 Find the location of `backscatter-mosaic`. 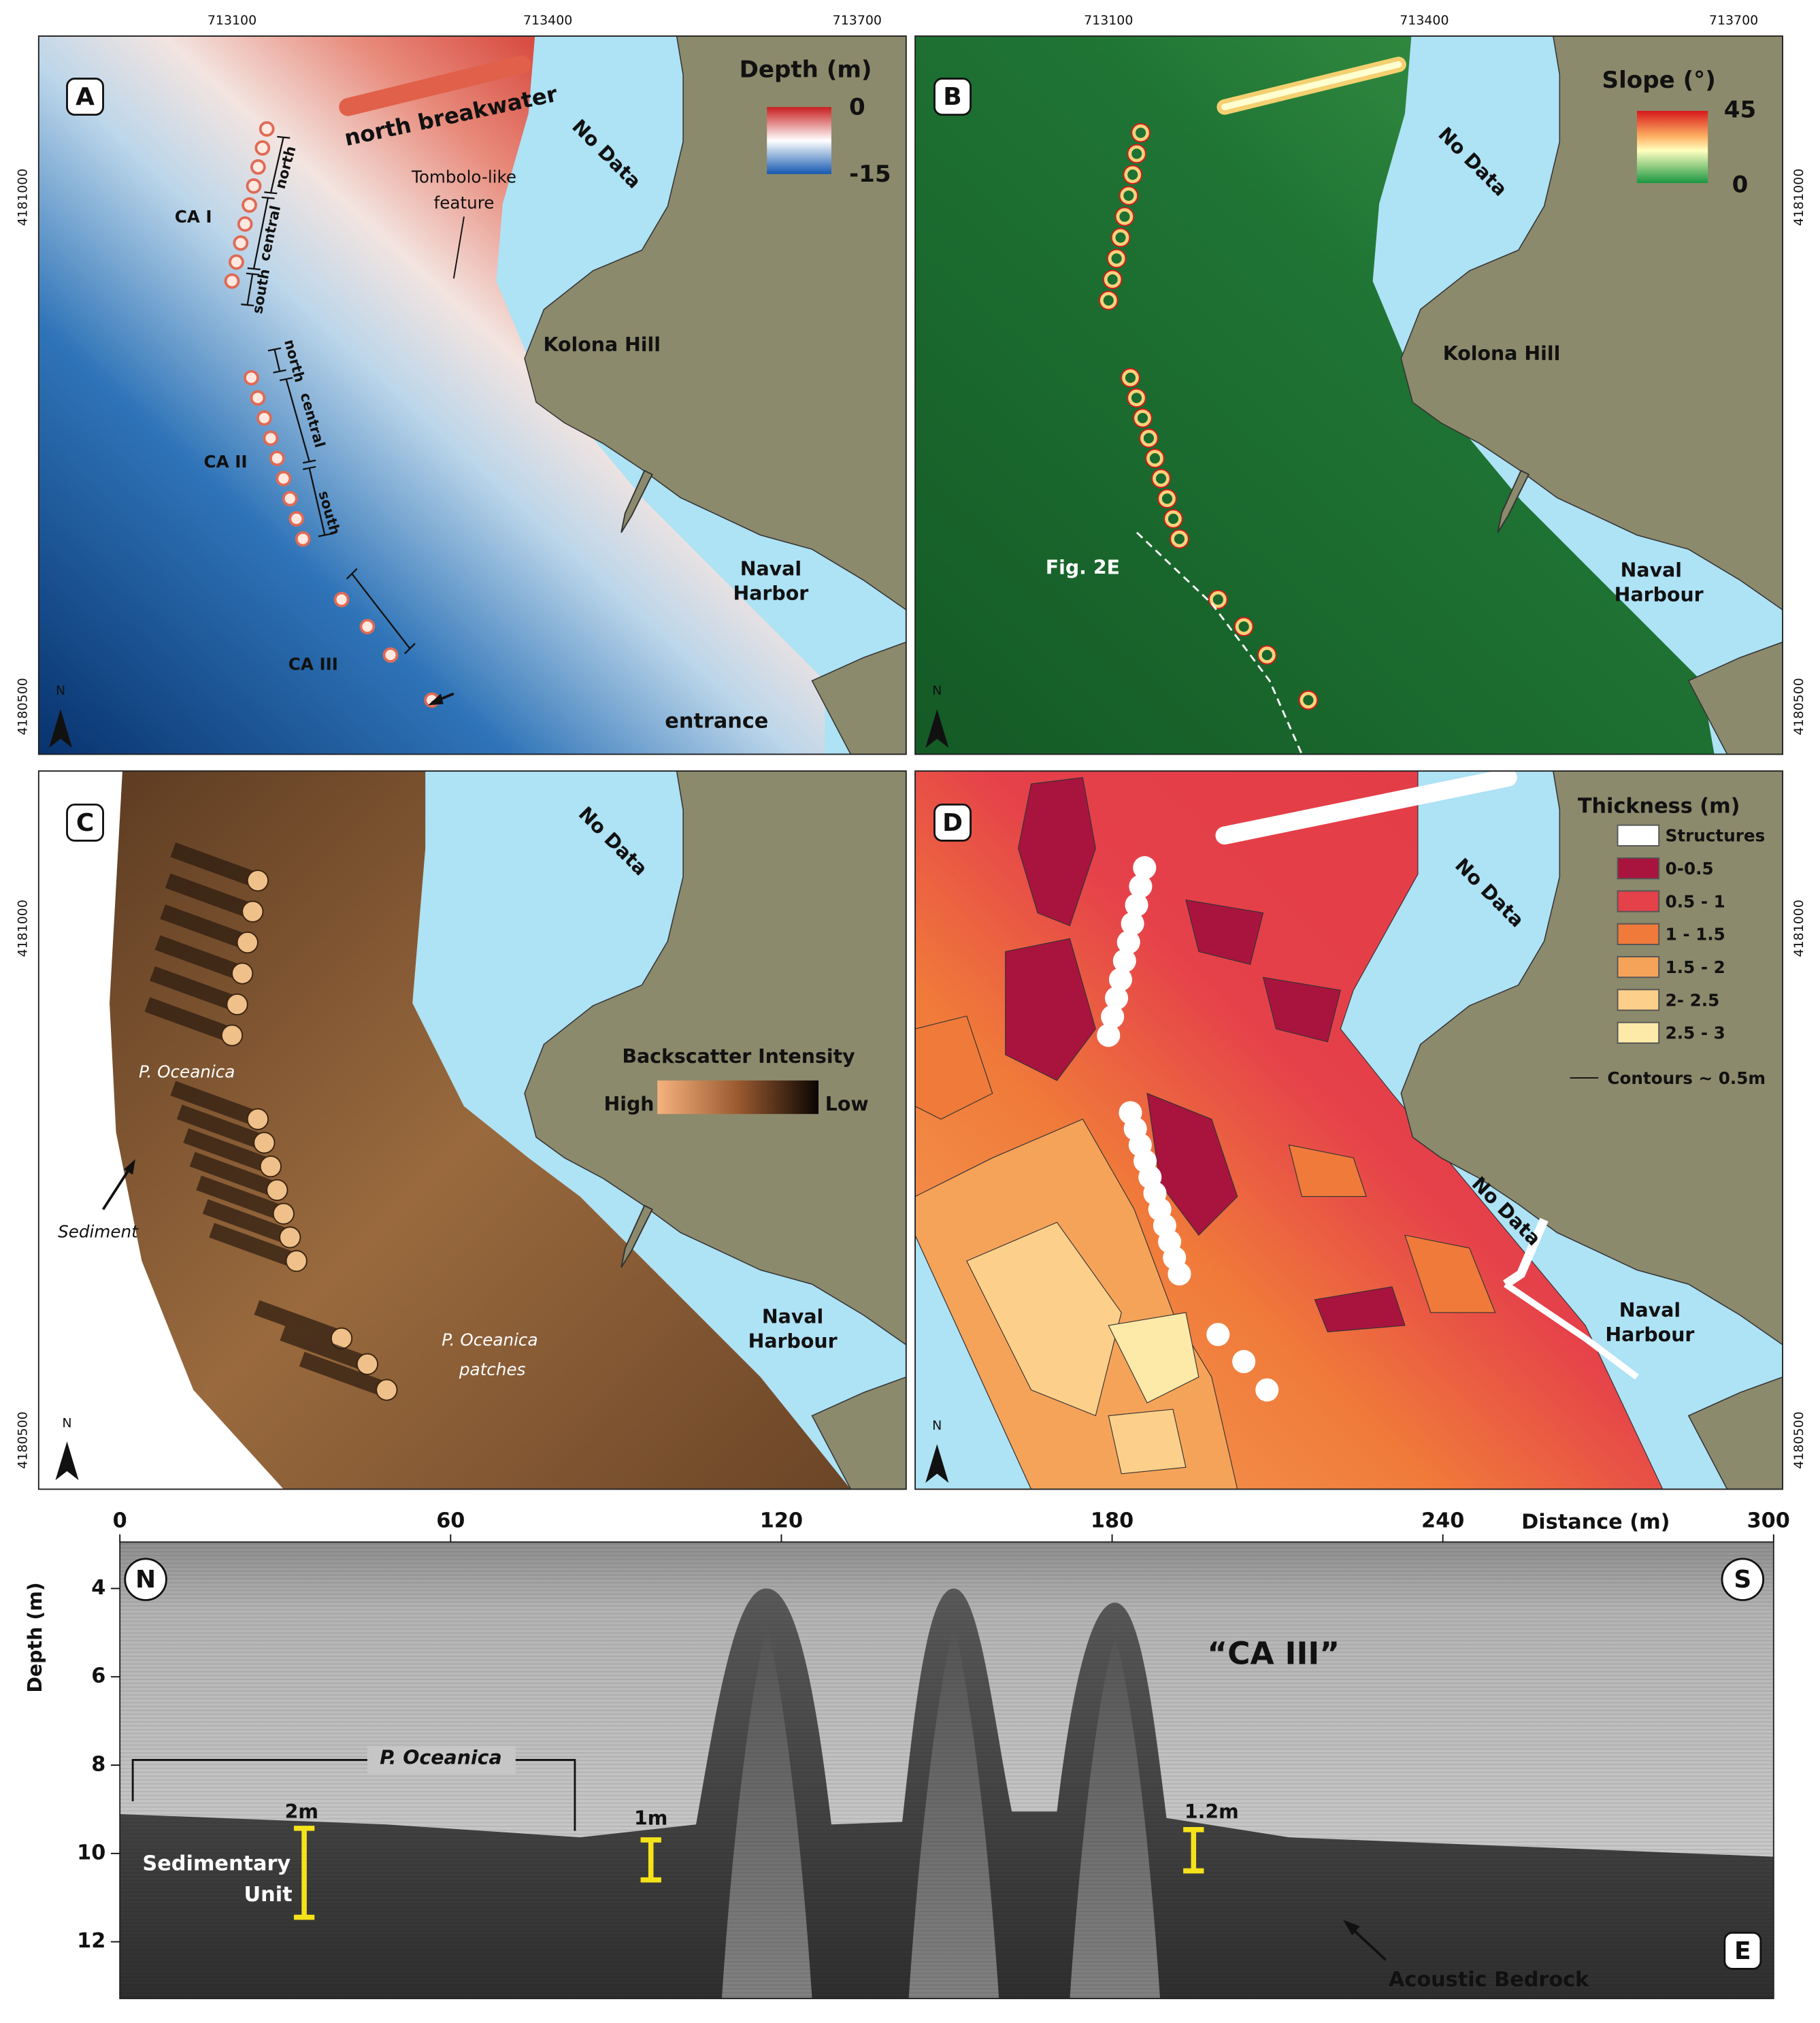

backscatter-mosaic is located at coordinates (481, 1130).